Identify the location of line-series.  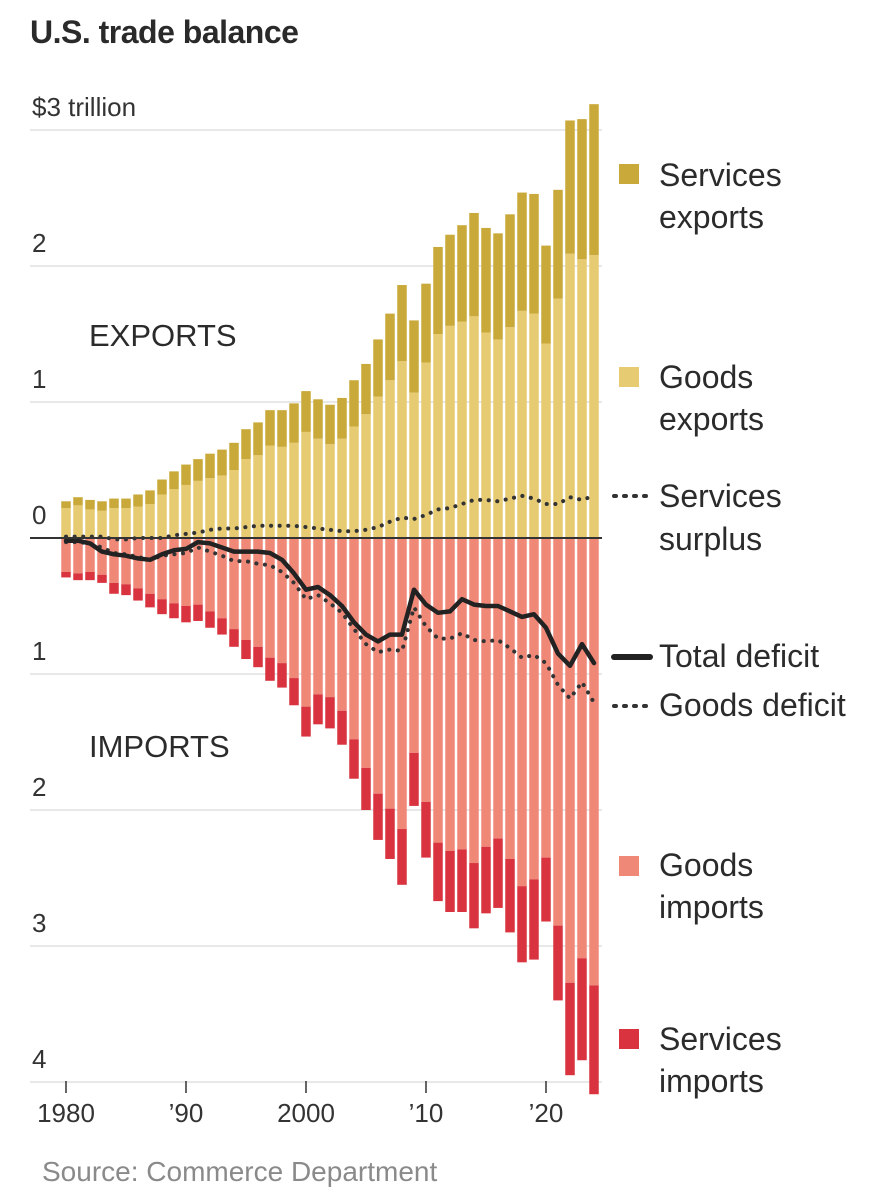
(330, 599).